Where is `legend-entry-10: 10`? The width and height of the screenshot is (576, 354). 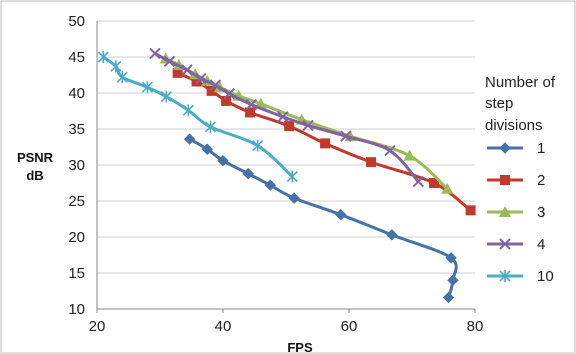 legend-entry-10: 10 is located at coordinates (520, 276).